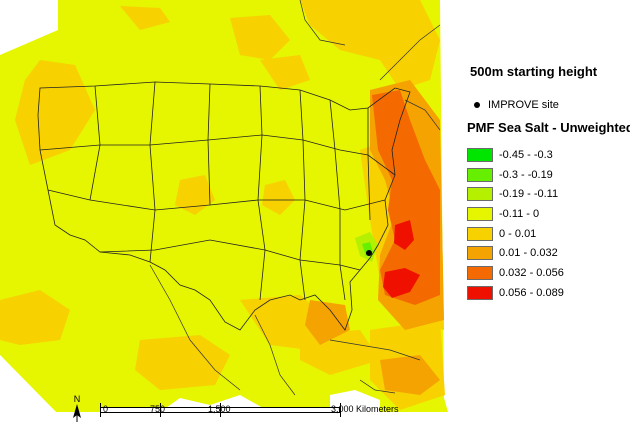  What do you see at coordinates (523, 105) in the screenshot?
I see `site-legend-label: IMPROVE site` at bounding box center [523, 105].